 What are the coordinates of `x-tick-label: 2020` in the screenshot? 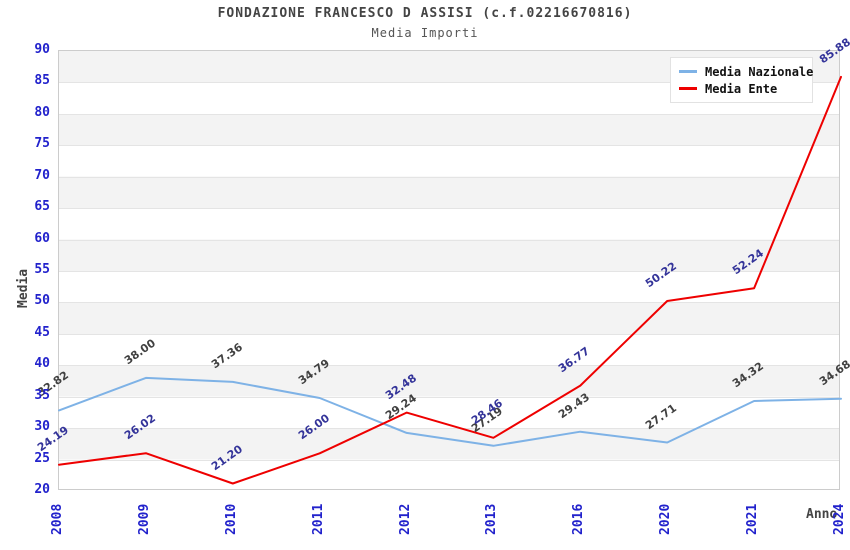 It's located at (666, 519).